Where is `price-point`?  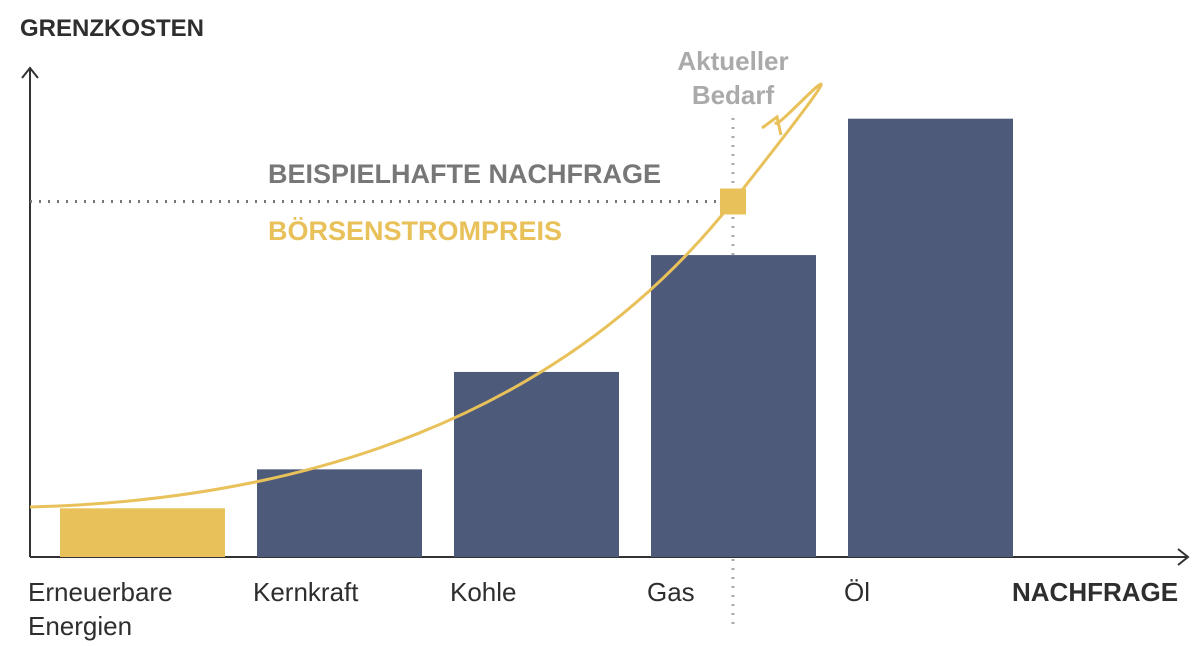
price-point is located at coordinates (733, 201).